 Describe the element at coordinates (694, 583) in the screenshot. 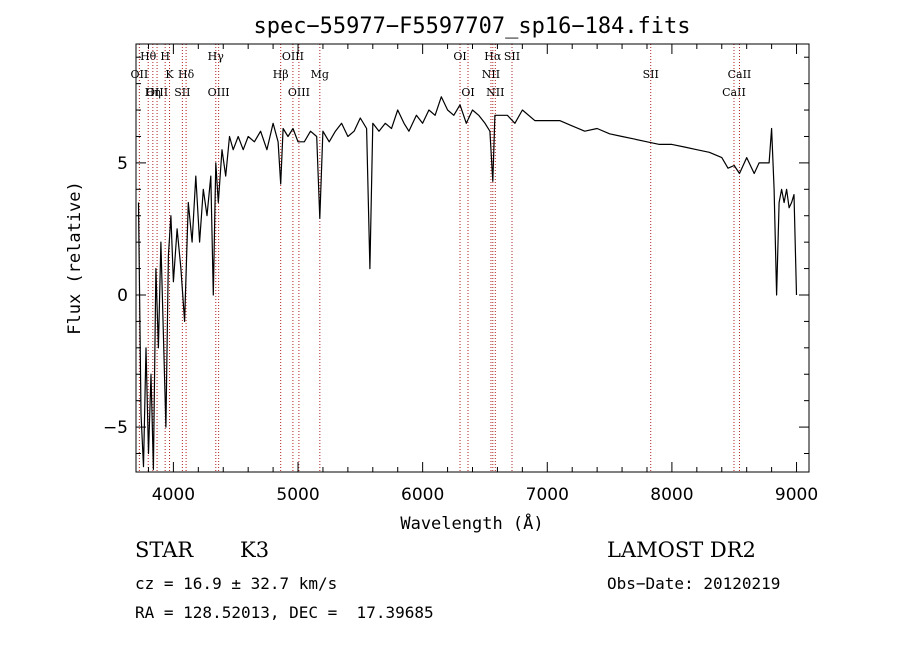

I see `obs-date: Obs−Date: 20120219` at that location.